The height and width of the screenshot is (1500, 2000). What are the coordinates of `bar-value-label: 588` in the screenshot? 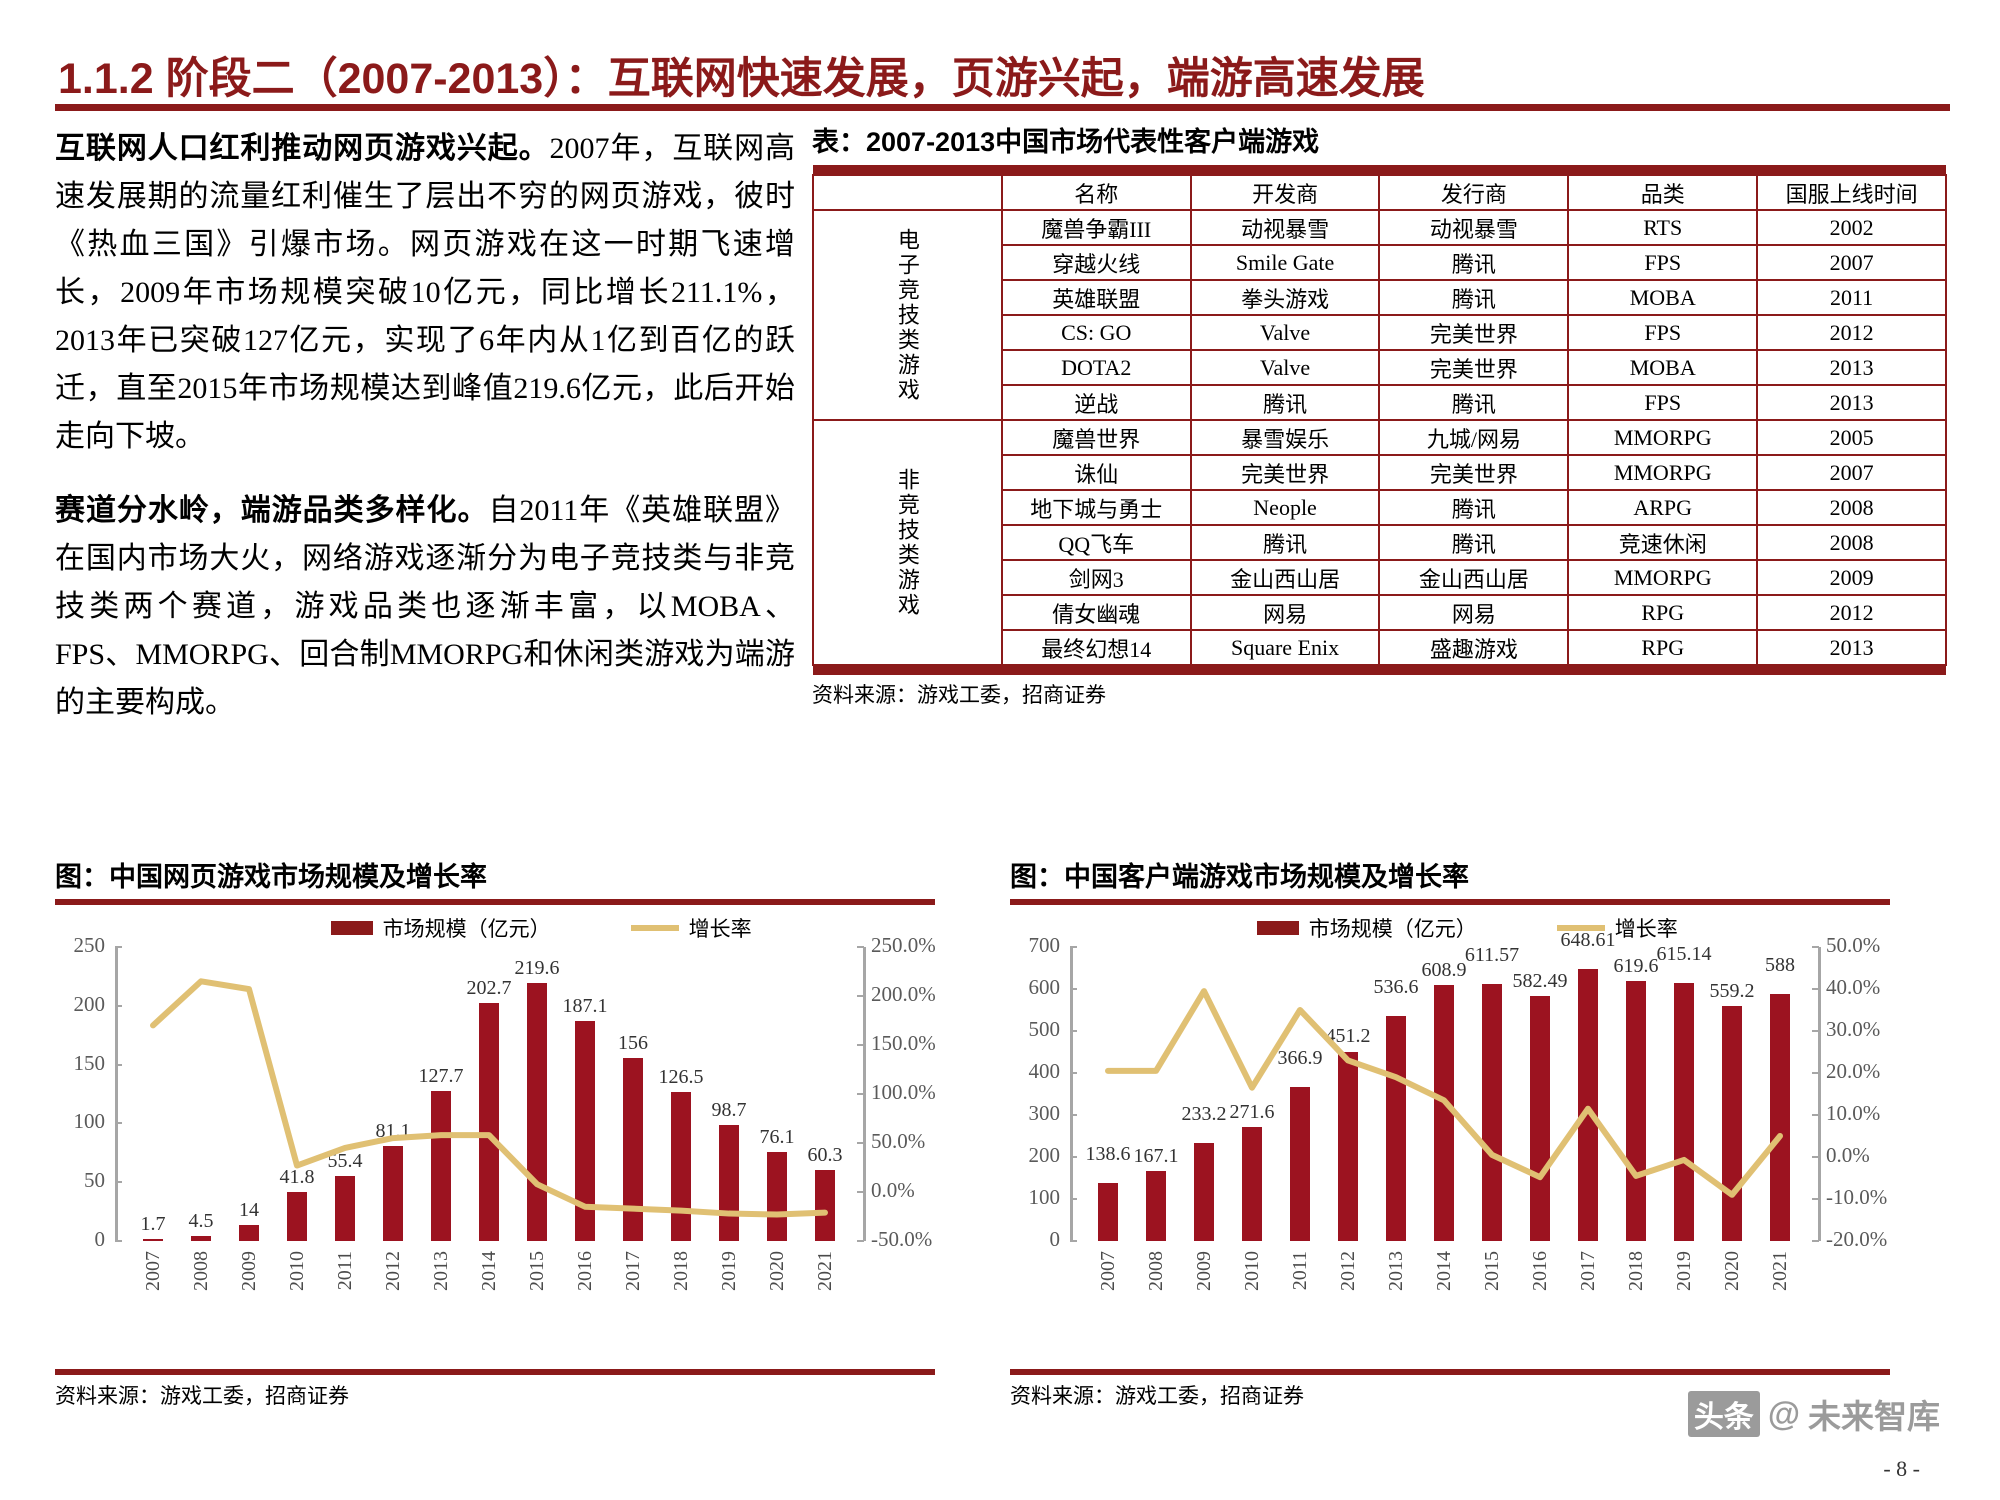 It's located at (1780, 965).